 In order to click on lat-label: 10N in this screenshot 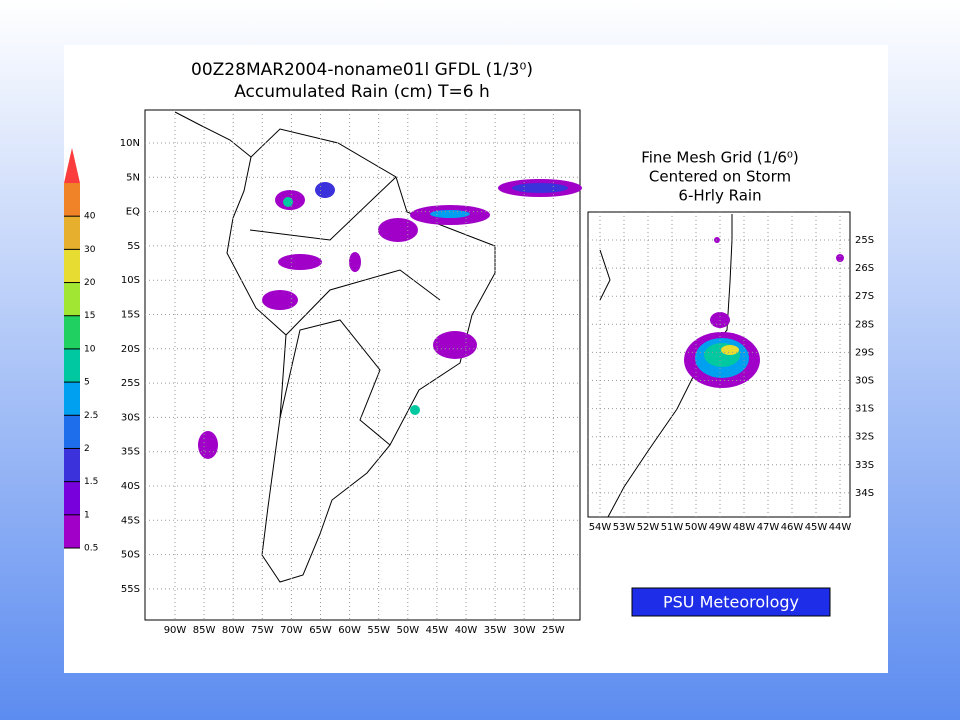, I will do `click(130, 143)`.